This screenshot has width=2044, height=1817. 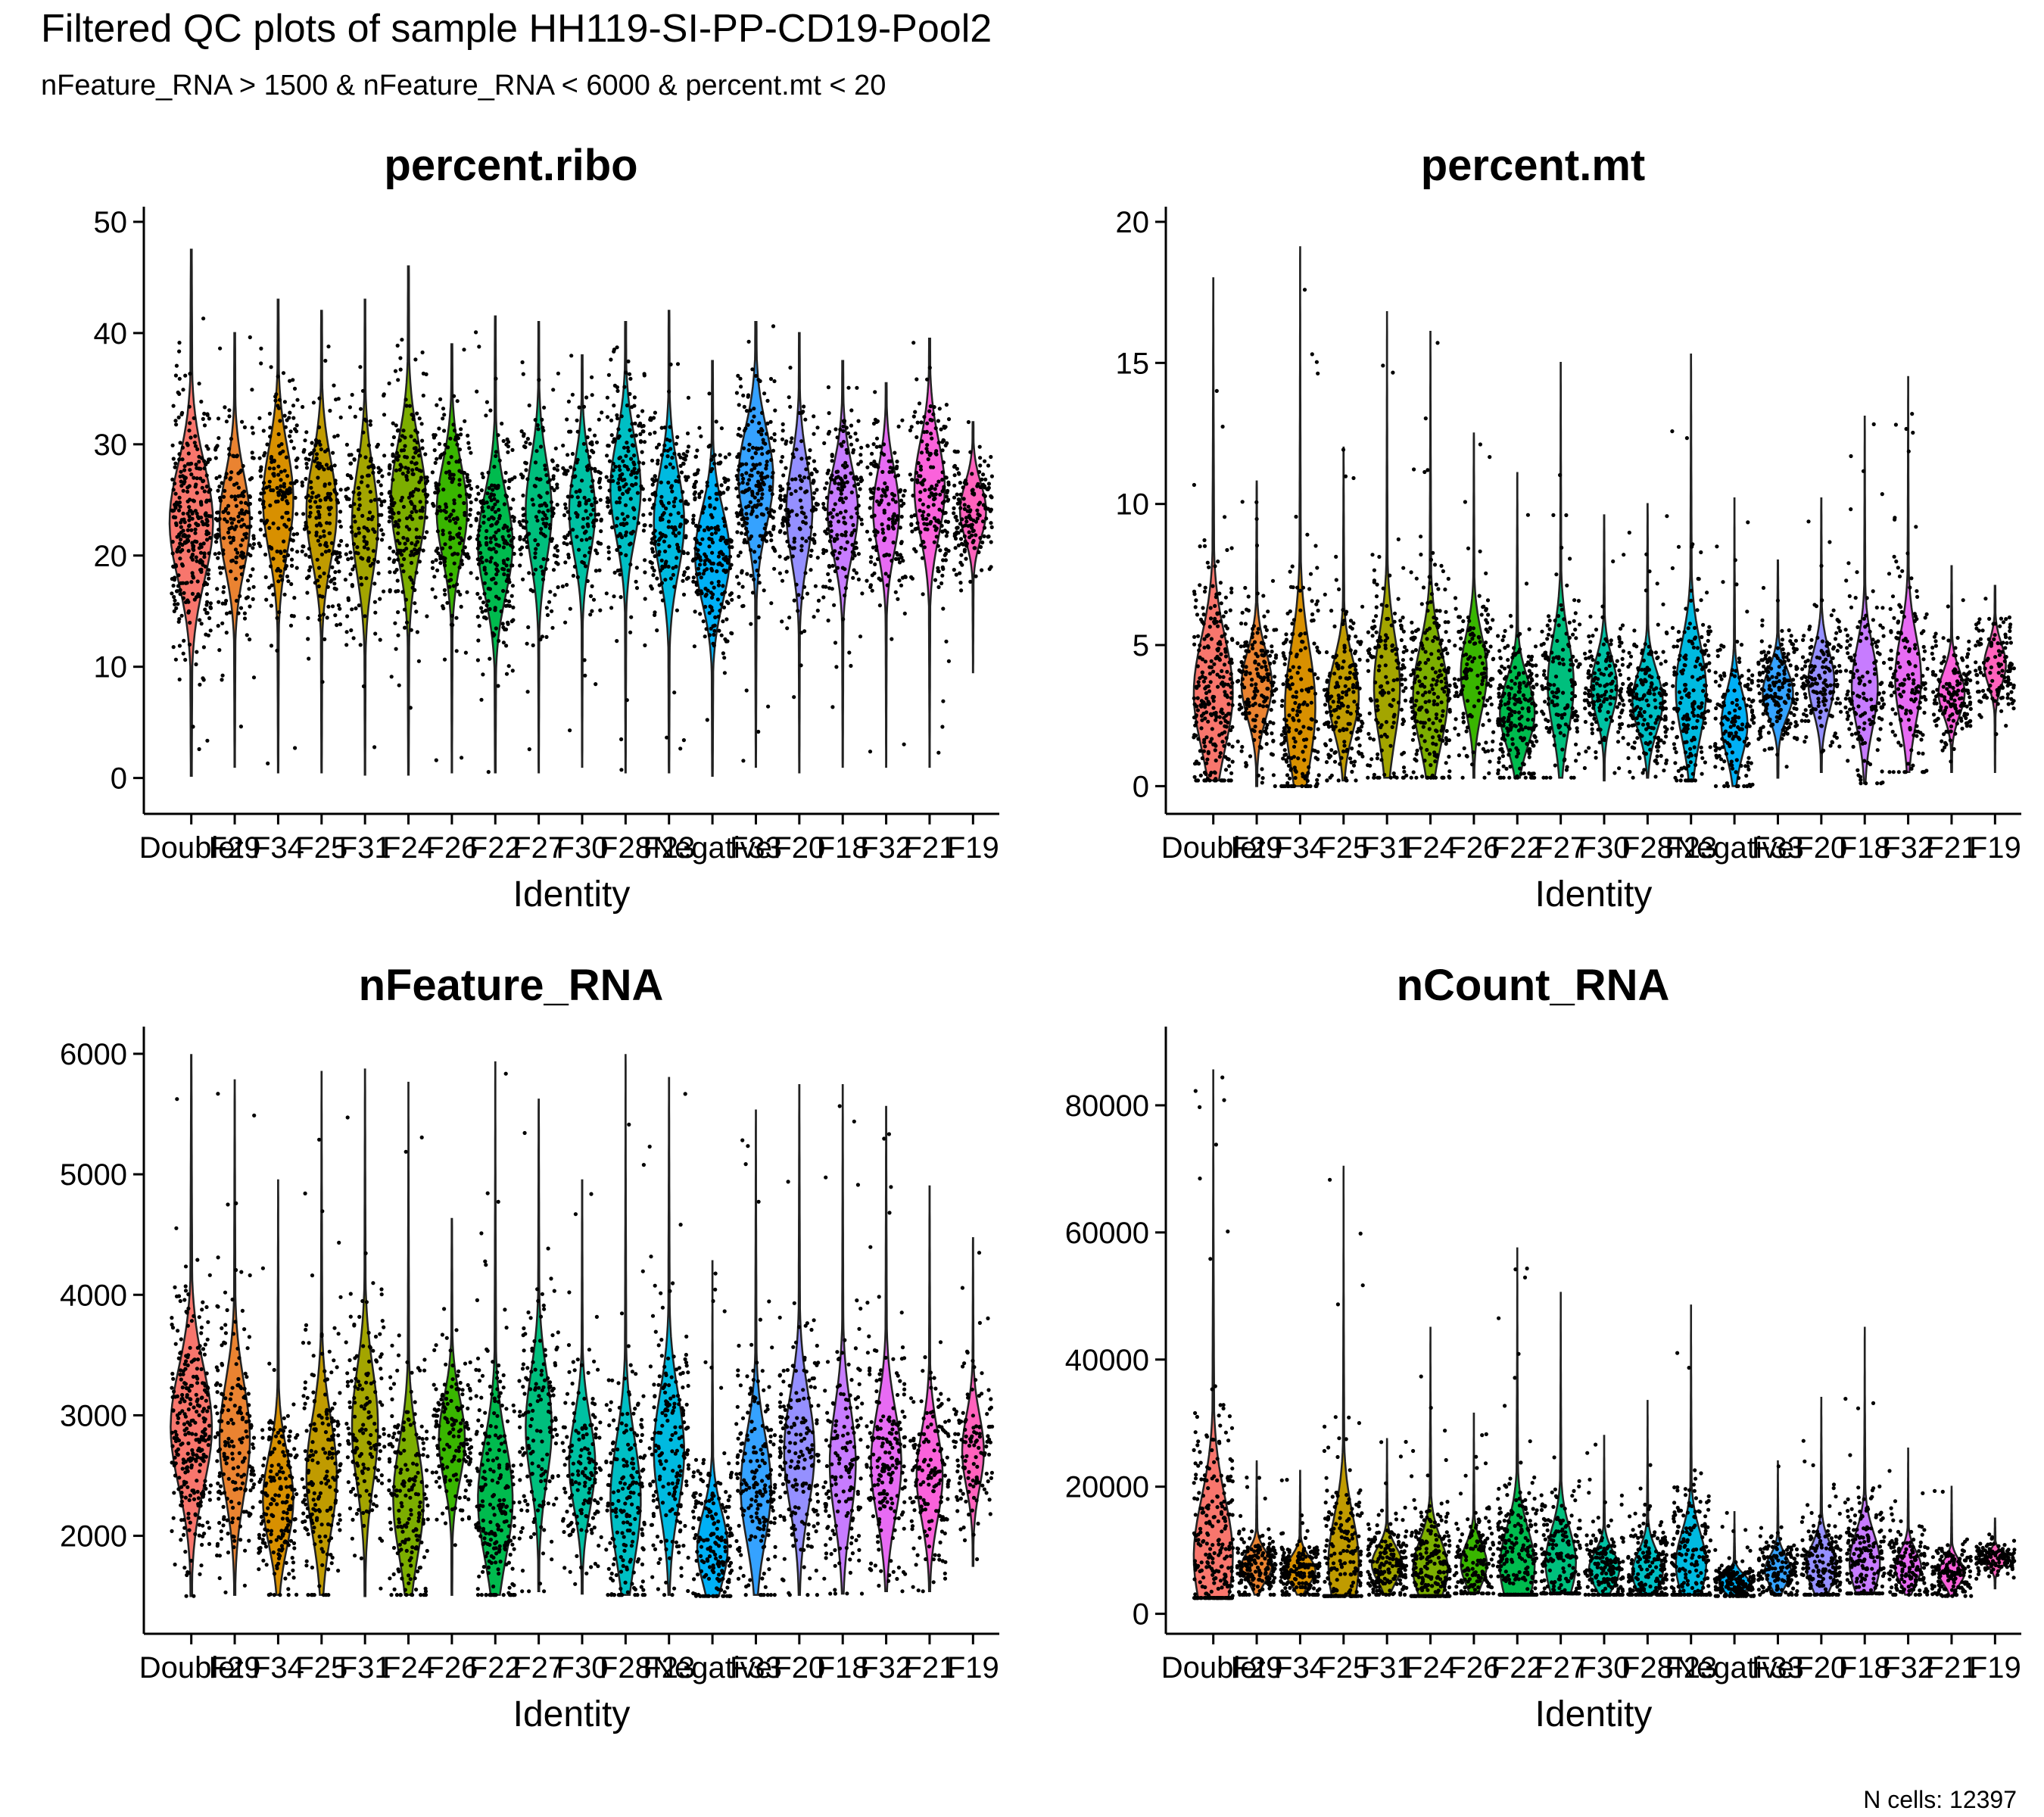 I want to click on points-F20, so click(x=1821, y=636).